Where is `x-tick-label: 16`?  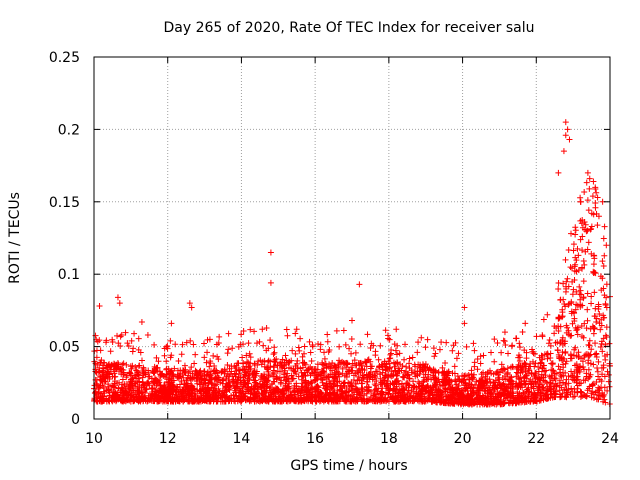 x-tick-label: 16 is located at coordinates (315, 439).